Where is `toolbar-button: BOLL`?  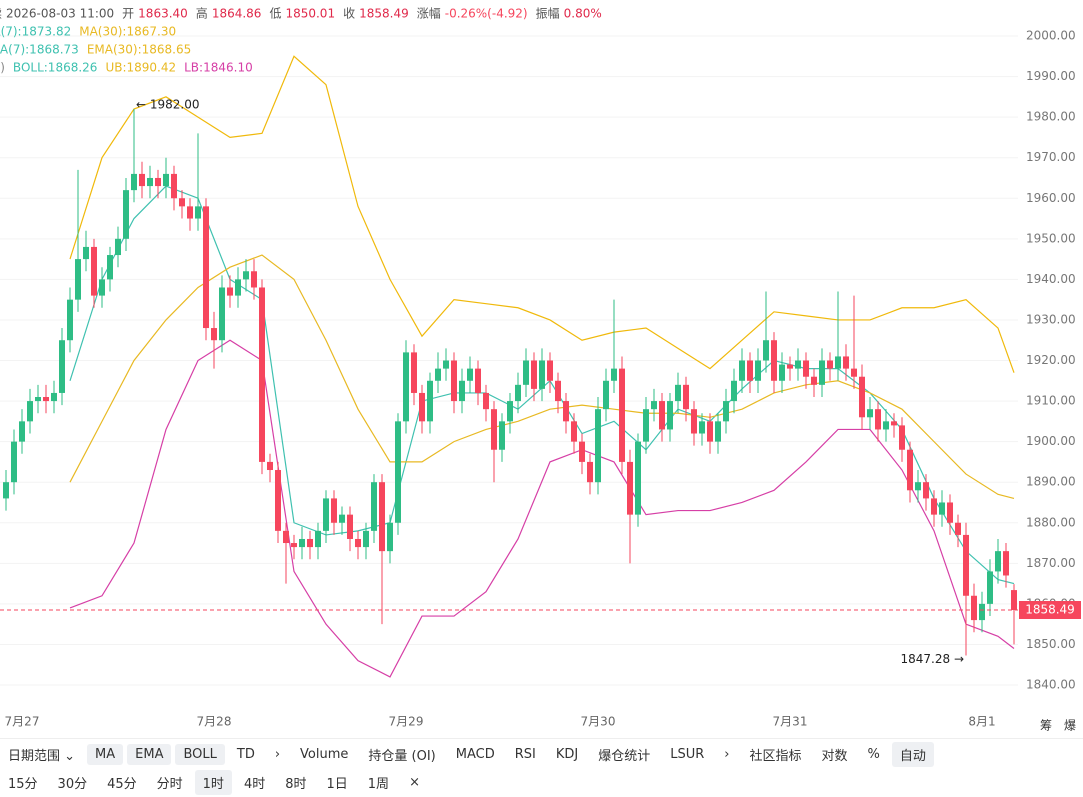
toolbar-button: BOLL is located at coordinates (200, 754).